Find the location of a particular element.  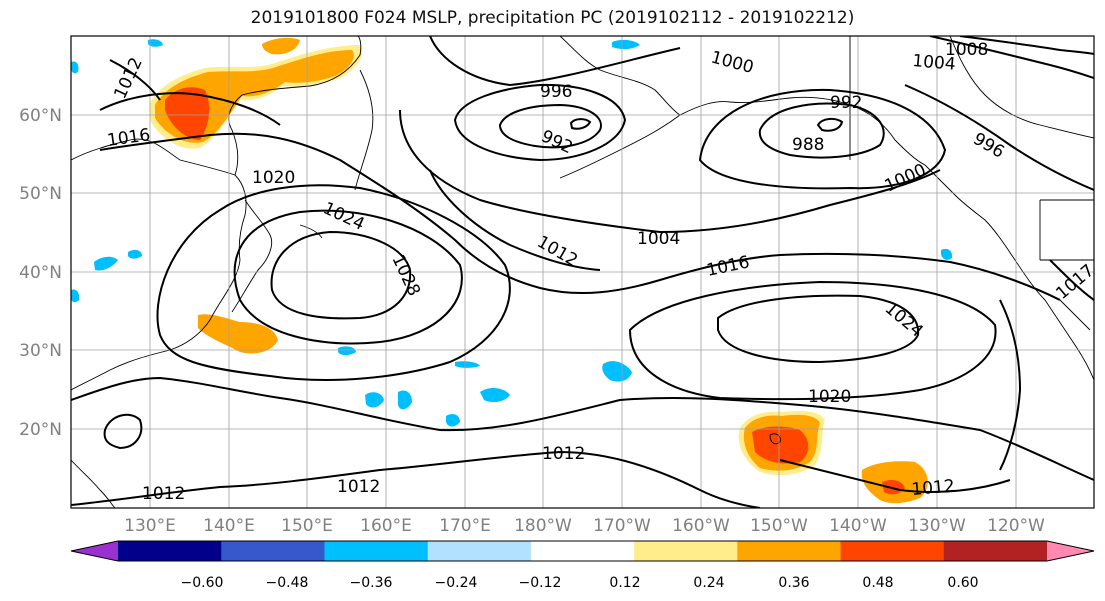

colorbar-tick-label: 0.36 is located at coordinates (793, 583).